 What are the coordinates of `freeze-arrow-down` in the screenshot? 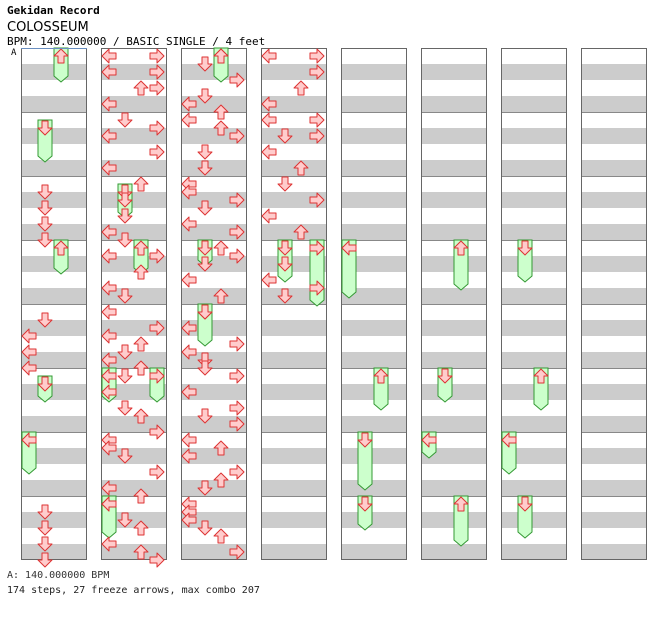 It's located at (365, 461).